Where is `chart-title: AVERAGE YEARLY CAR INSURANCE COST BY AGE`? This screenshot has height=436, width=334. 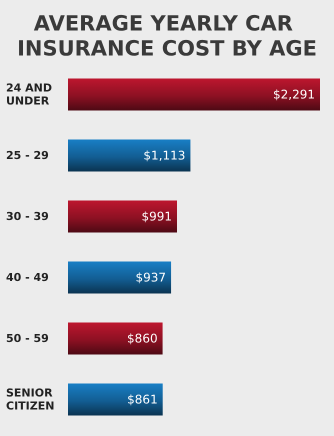 chart-title: AVERAGE YEARLY CAR INSURANCE COST BY AGE is located at coordinates (167, 36).